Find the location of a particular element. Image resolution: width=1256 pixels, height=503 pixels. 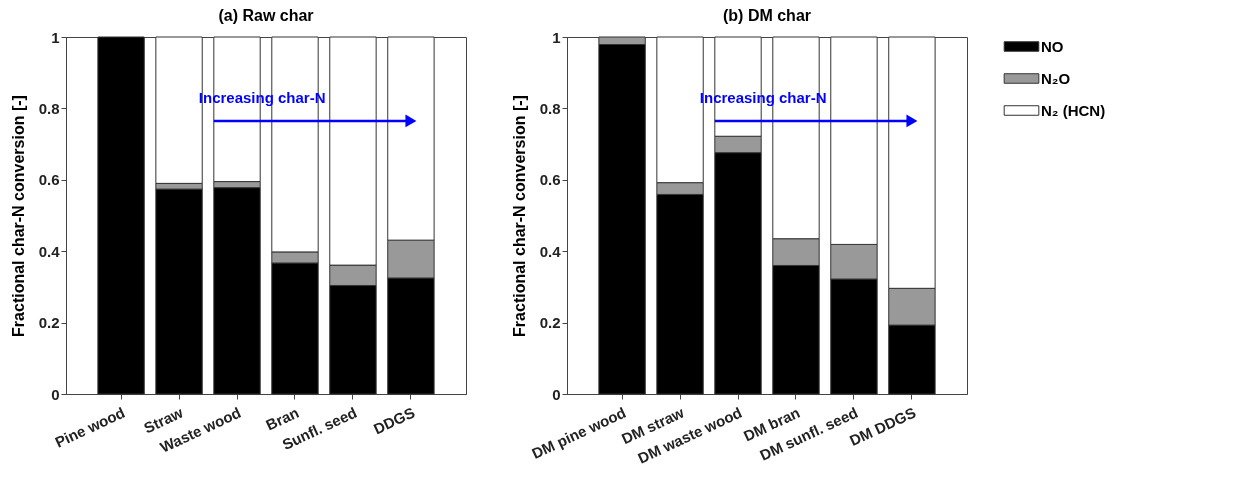

chart-title: (a) Raw char is located at coordinates (266, 15).